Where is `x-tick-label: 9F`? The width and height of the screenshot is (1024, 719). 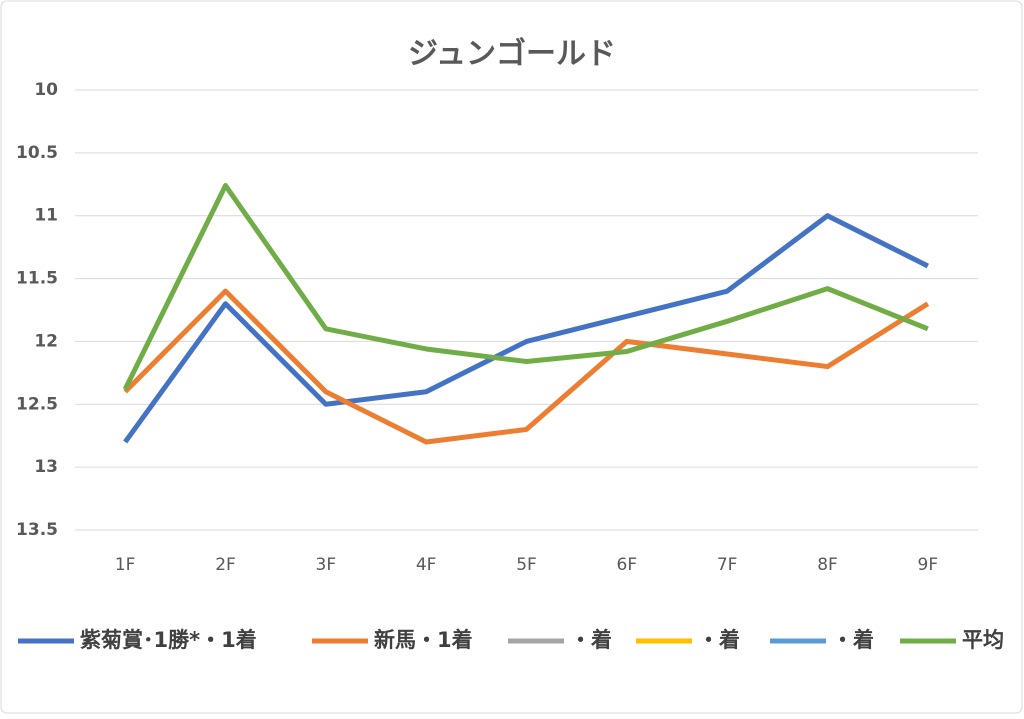
x-tick-label: 9F is located at coordinates (928, 565).